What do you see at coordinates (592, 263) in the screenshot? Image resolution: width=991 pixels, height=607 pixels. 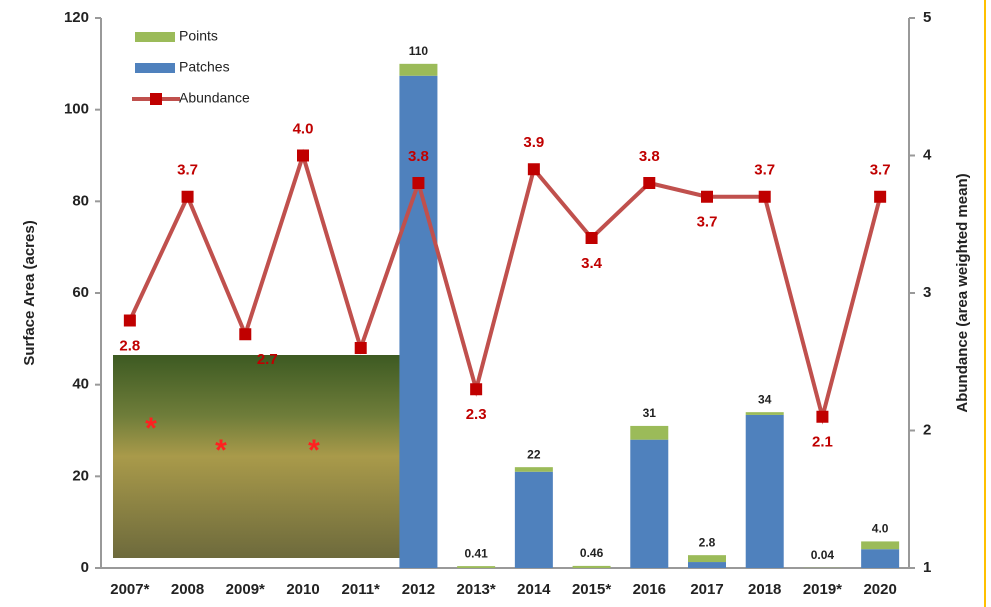 I see `abundance-label: 3.4` at bounding box center [592, 263].